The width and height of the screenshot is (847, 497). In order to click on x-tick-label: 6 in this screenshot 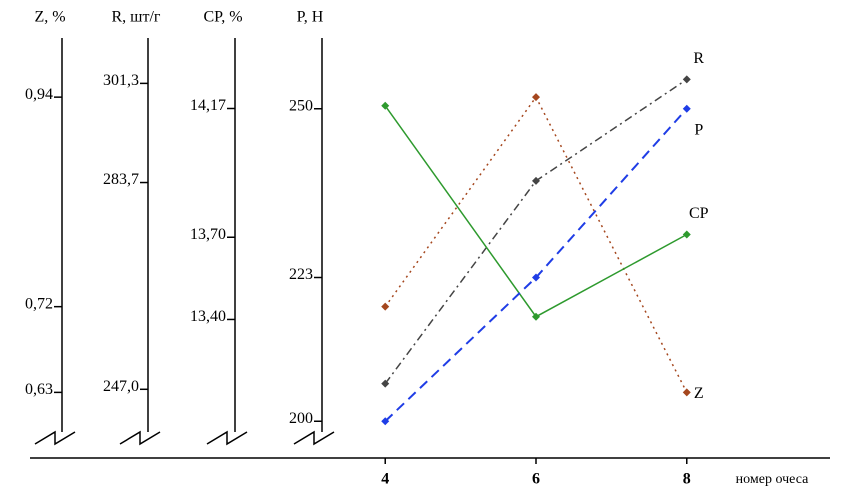, I will do `click(536, 479)`.